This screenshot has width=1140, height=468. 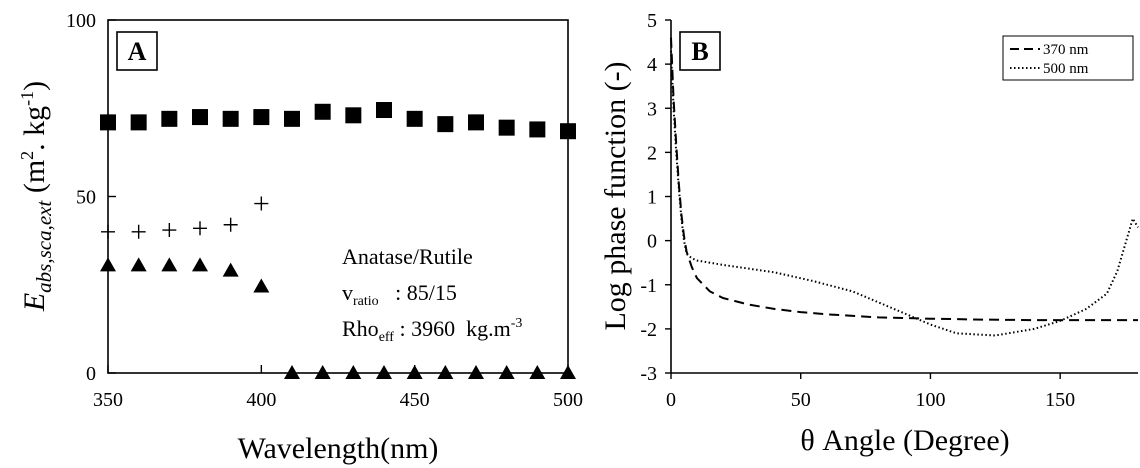 What do you see at coordinates (407, 256) in the screenshot?
I see `chart-a-annotation-line1: Anatase/Rutile` at bounding box center [407, 256].